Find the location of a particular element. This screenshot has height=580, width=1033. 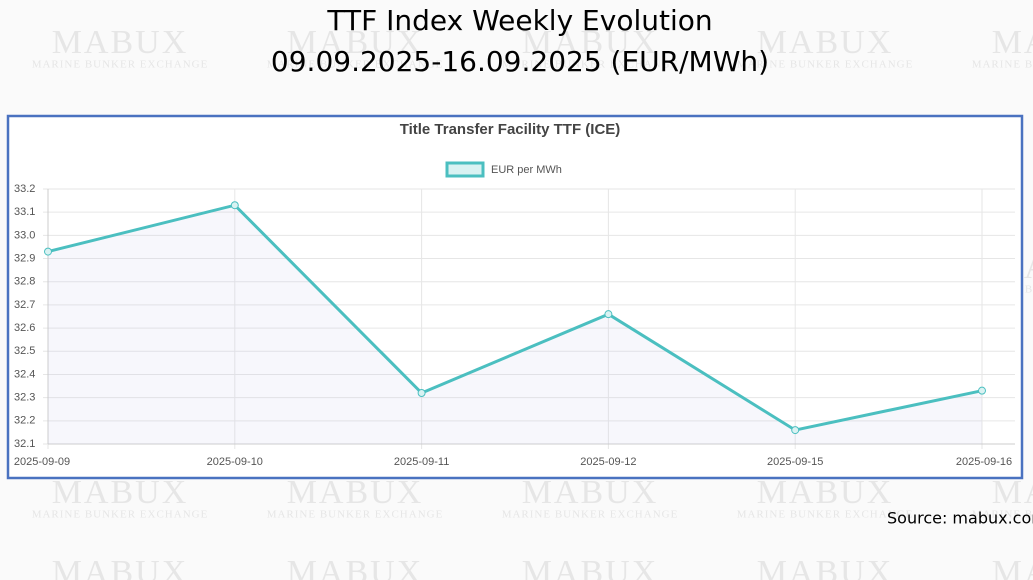

legend-swatch is located at coordinates (465, 169).